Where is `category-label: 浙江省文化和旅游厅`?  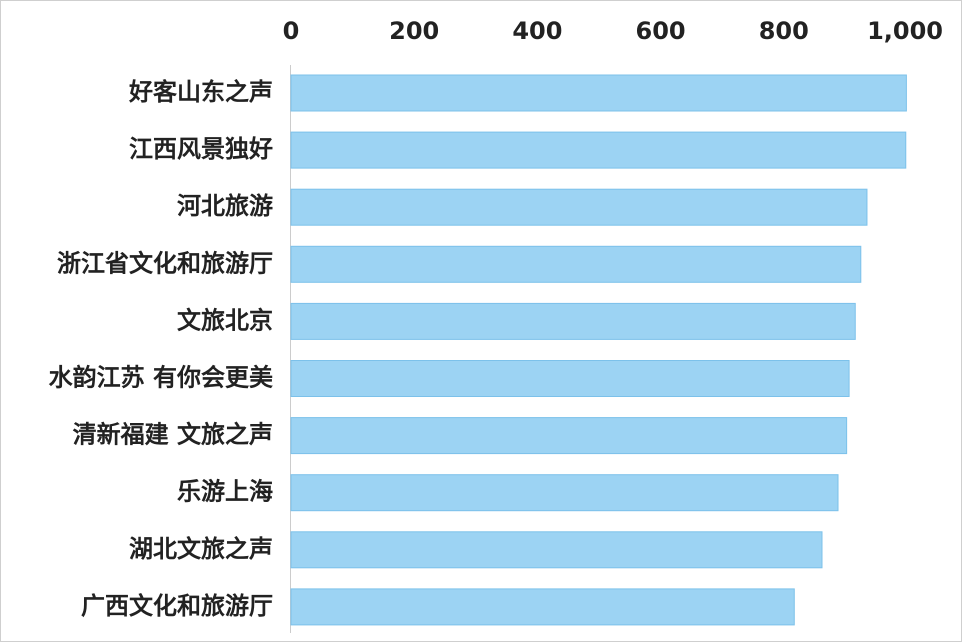
category-label: 浙江省文化和旅游厅 is located at coordinates (165, 263).